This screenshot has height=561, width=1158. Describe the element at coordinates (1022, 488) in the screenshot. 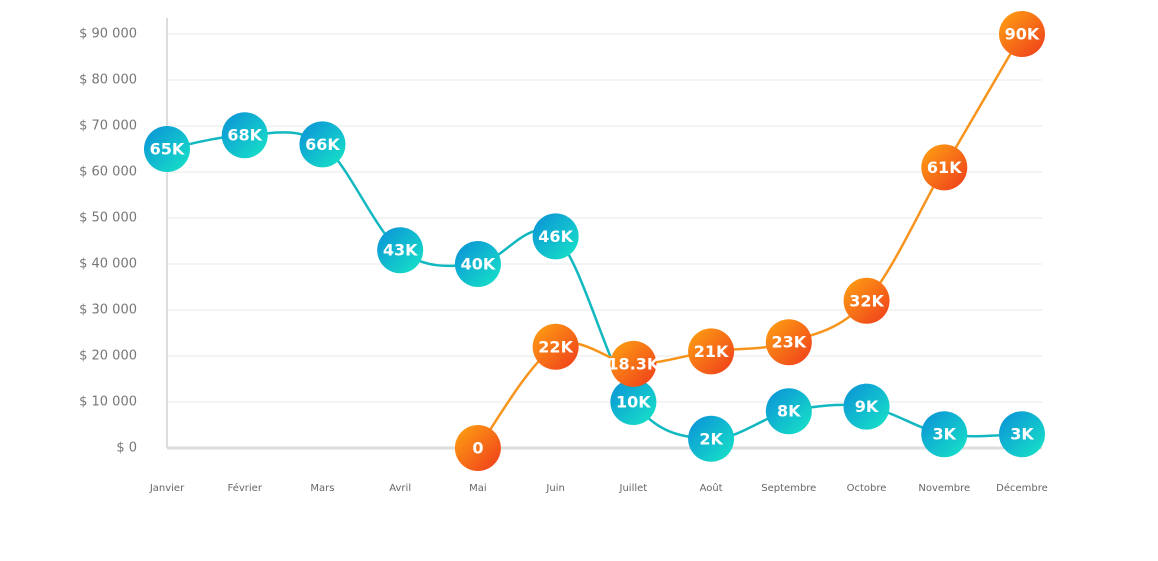

I see `x-tick-label: Décembre` at that location.